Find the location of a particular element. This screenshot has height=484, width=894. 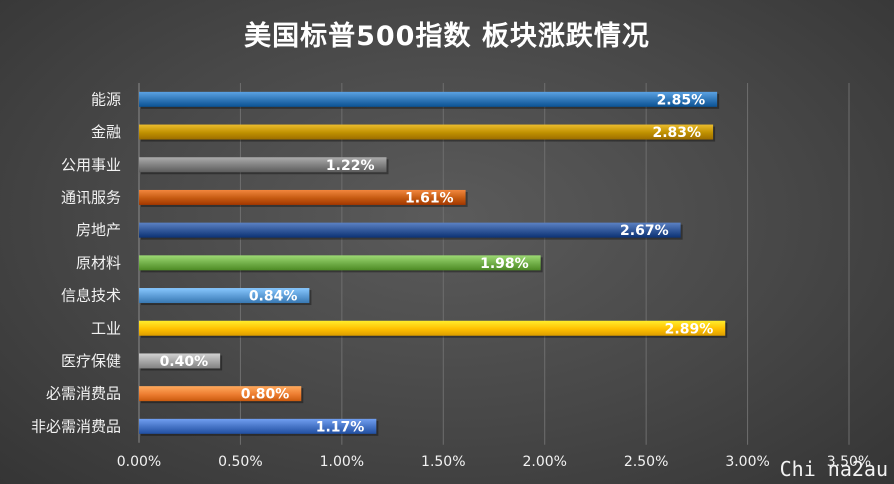

x-tick-label: 1.00% is located at coordinates (342, 462).